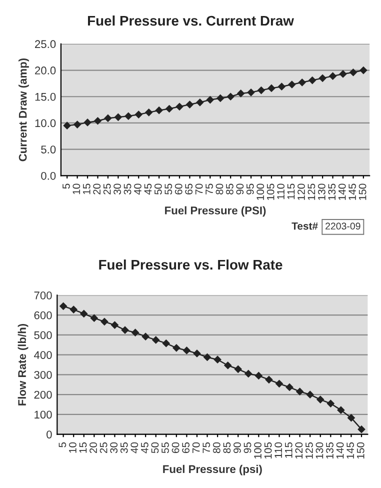  Describe the element at coordinates (62, 445) in the screenshot. I see `x-tick-label: 5` at that location.